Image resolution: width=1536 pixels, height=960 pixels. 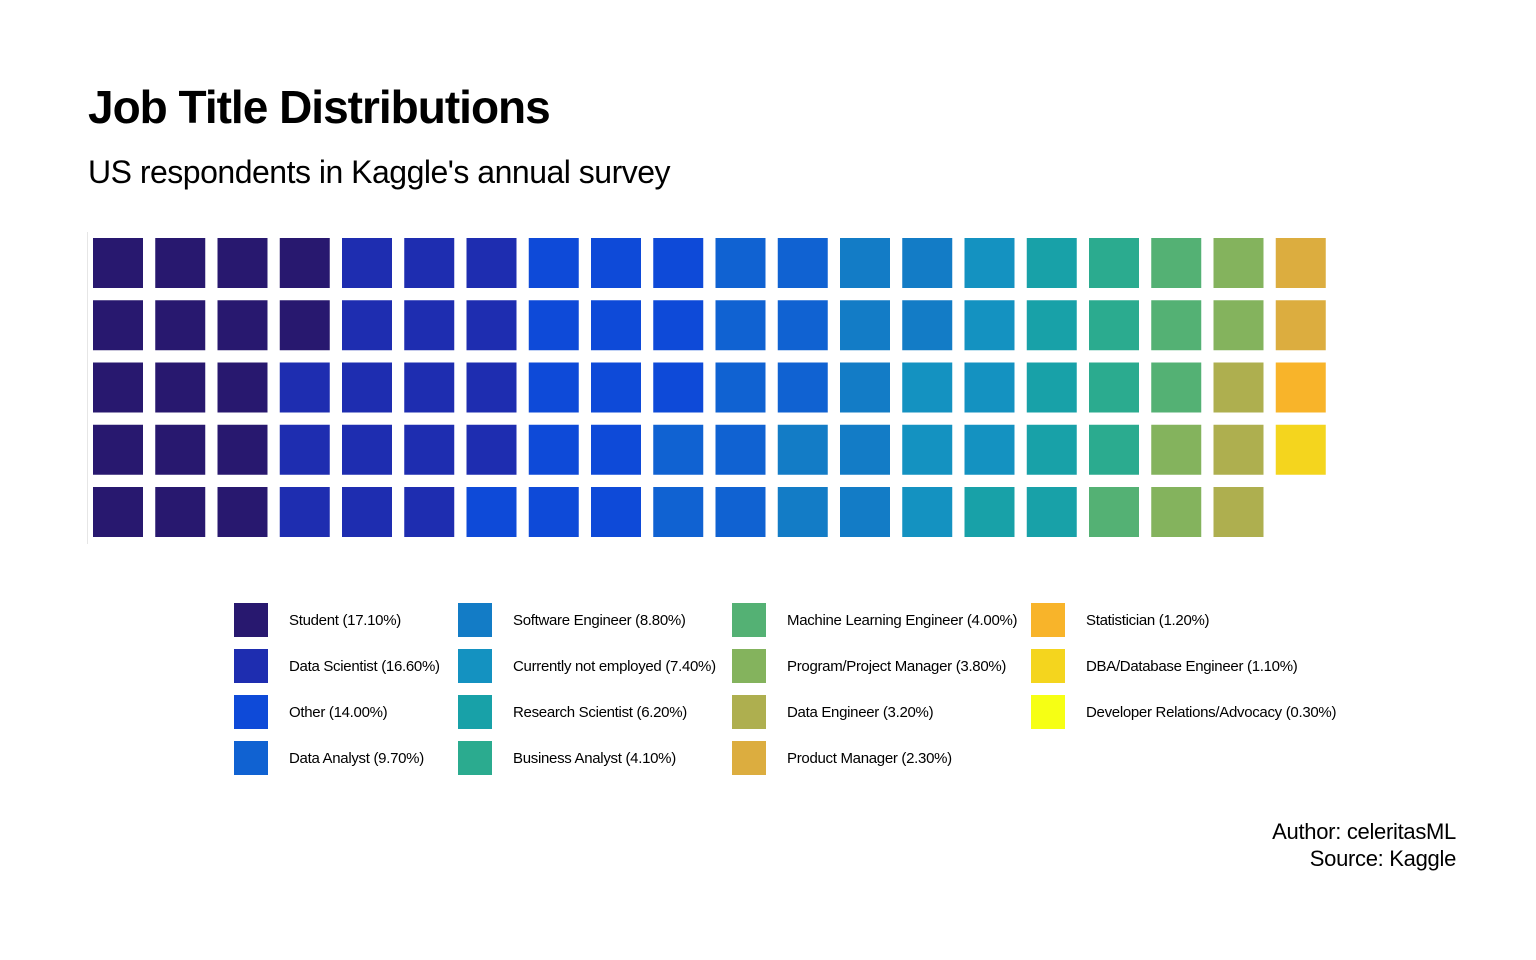 What do you see at coordinates (599, 620) in the screenshot?
I see `legend-label-4: Software Engineer (8.80%)` at bounding box center [599, 620].